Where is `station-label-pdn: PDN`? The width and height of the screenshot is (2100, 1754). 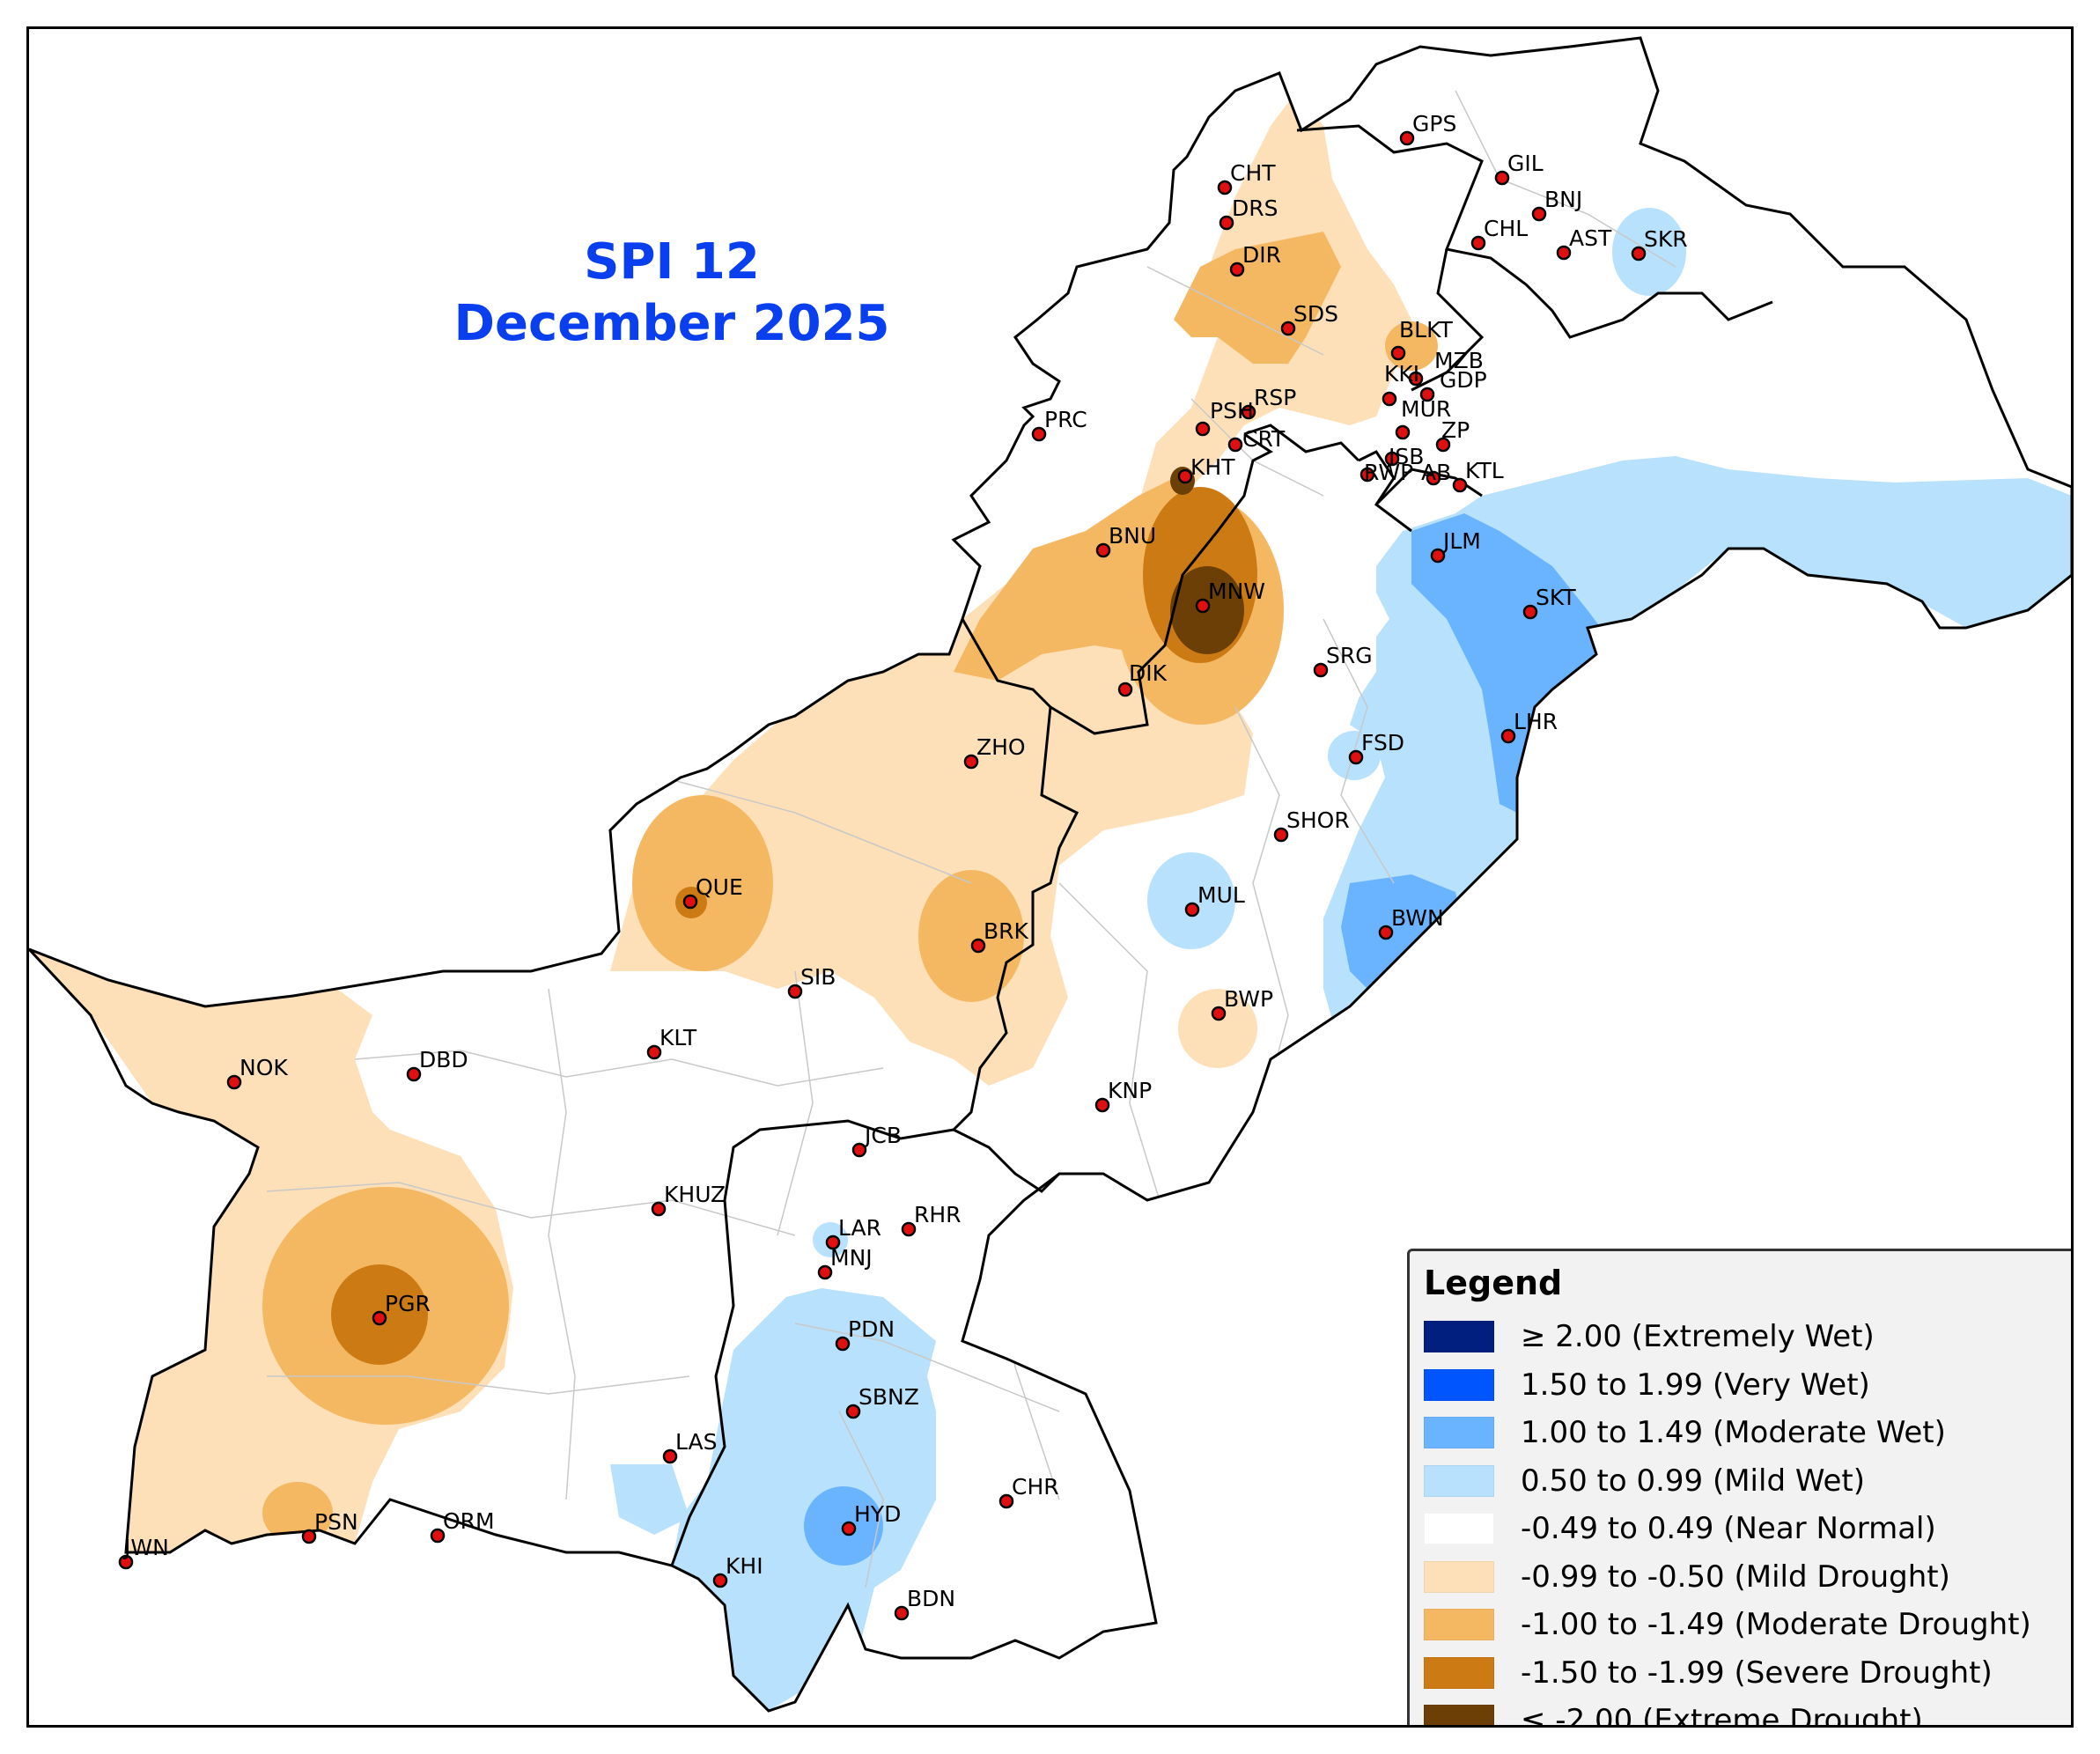
station-label-pdn: PDN is located at coordinates (871, 1329).